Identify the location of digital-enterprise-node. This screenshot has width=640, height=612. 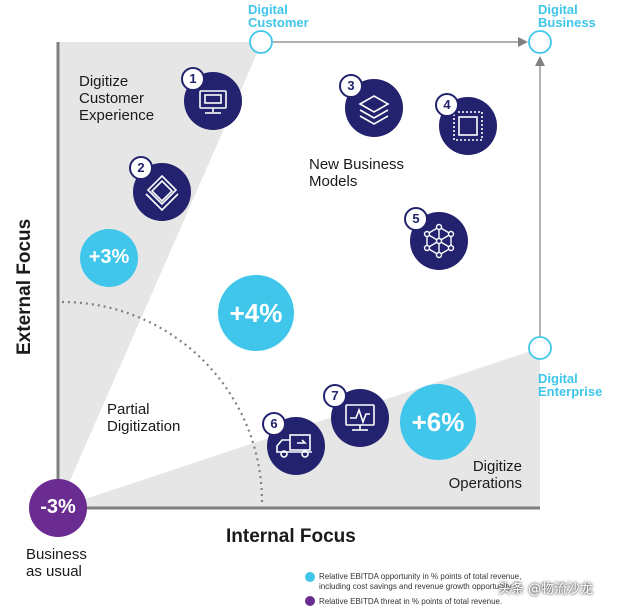
(540, 348).